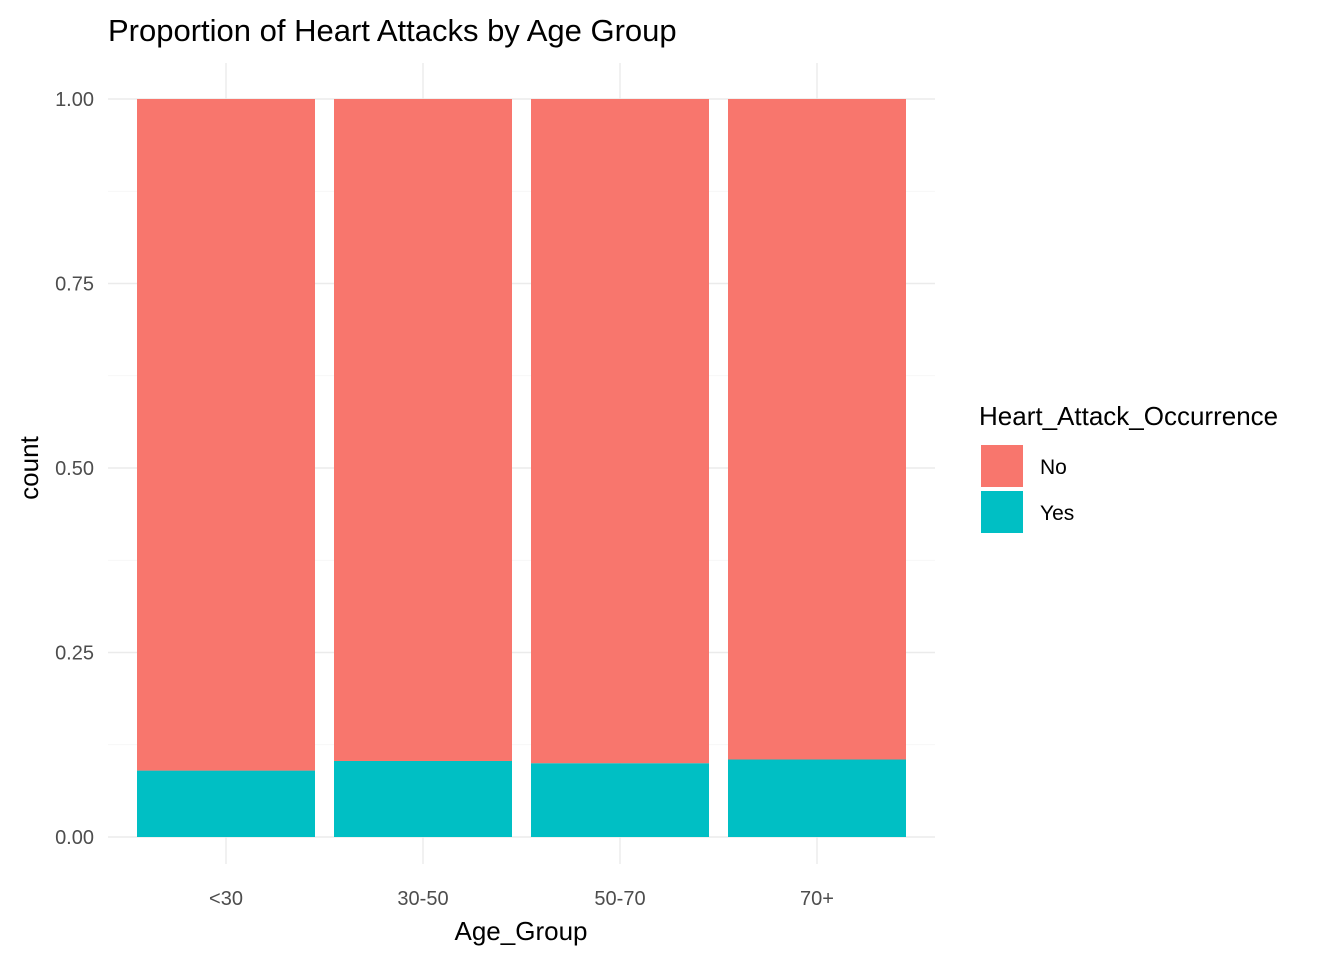 The height and width of the screenshot is (960, 1344). Describe the element at coordinates (1002, 466) in the screenshot. I see `legend-key-no` at that location.